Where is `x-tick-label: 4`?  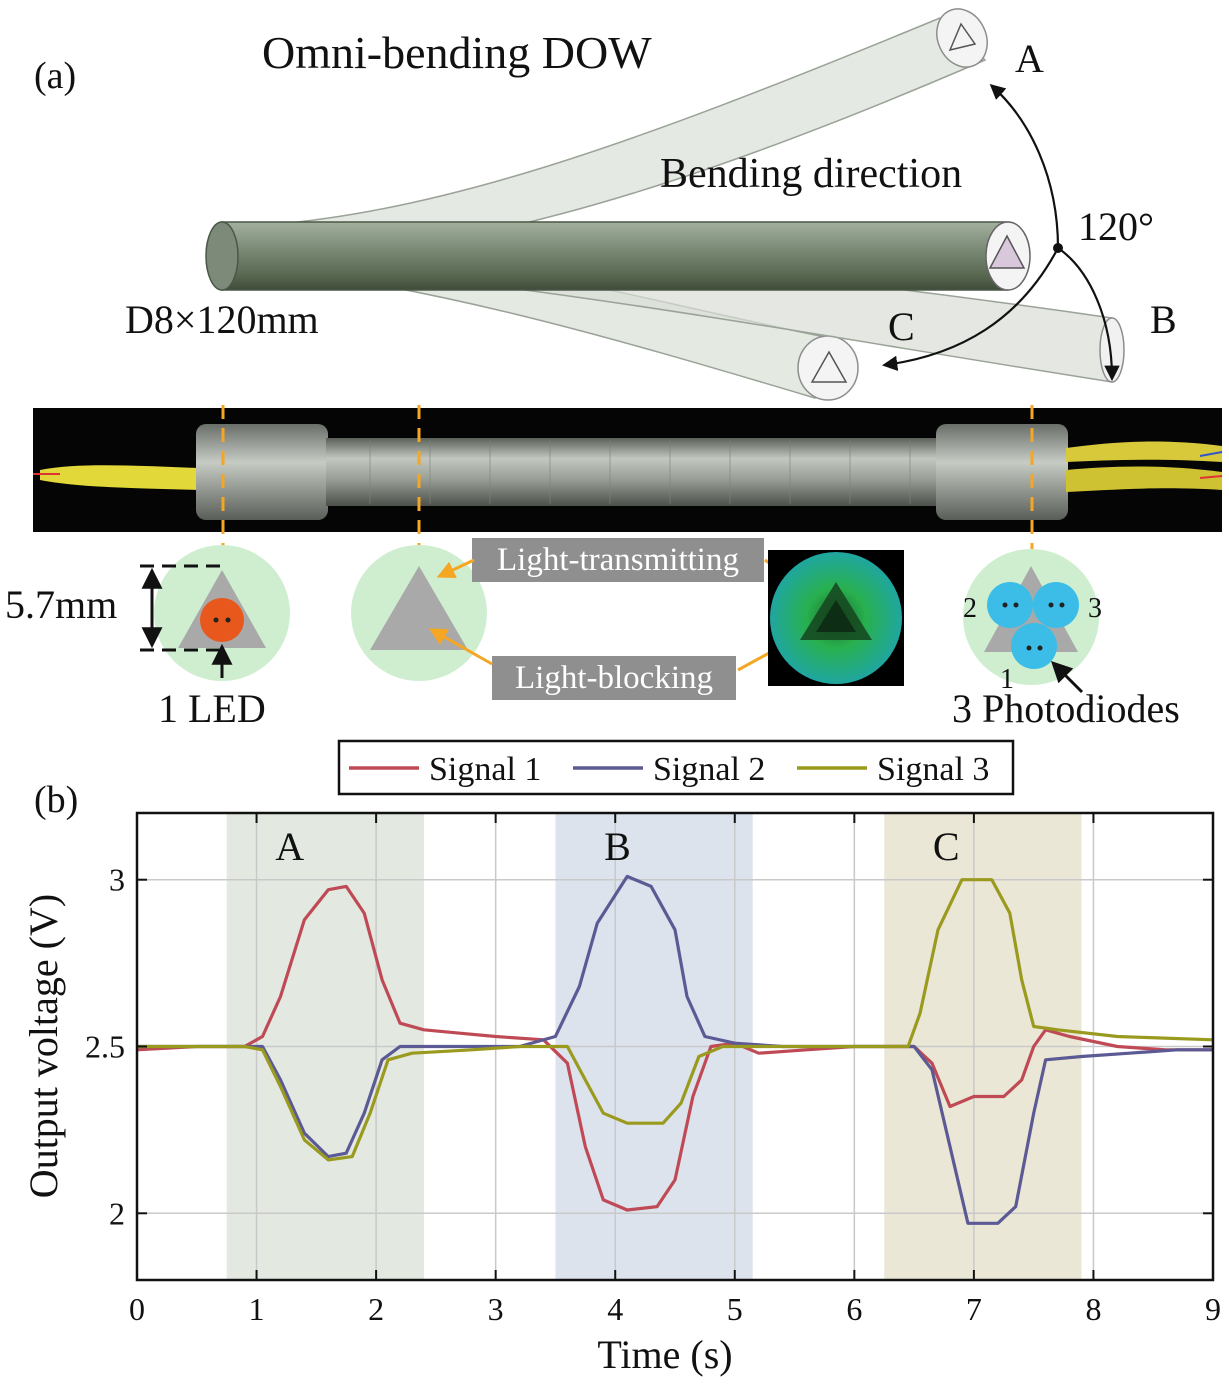
x-tick-label: 4 is located at coordinates (615, 1309).